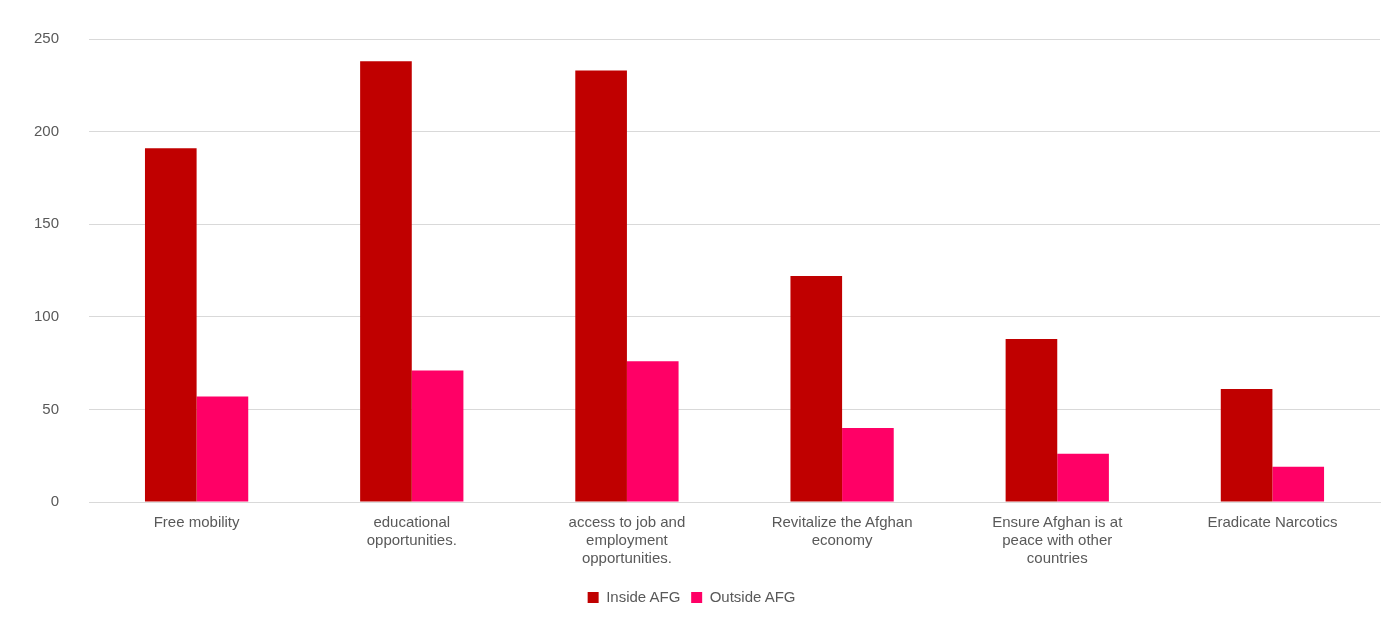 The width and height of the screenshot is (1386, 619). What do you see at coordinates (47, 130) in the screenshot?
I see `y-tick-label: 200` at bounding box center [47, 130].